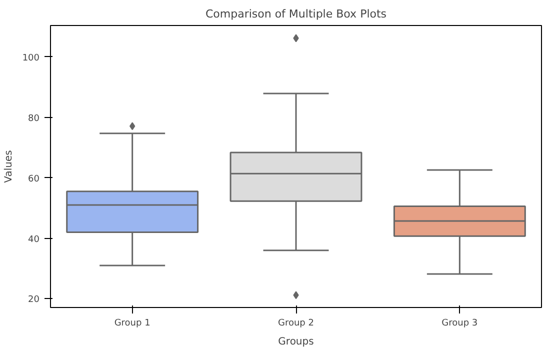 The image size is (546, 350). I want to click on y-tick-label: 80, so click(34, 119).